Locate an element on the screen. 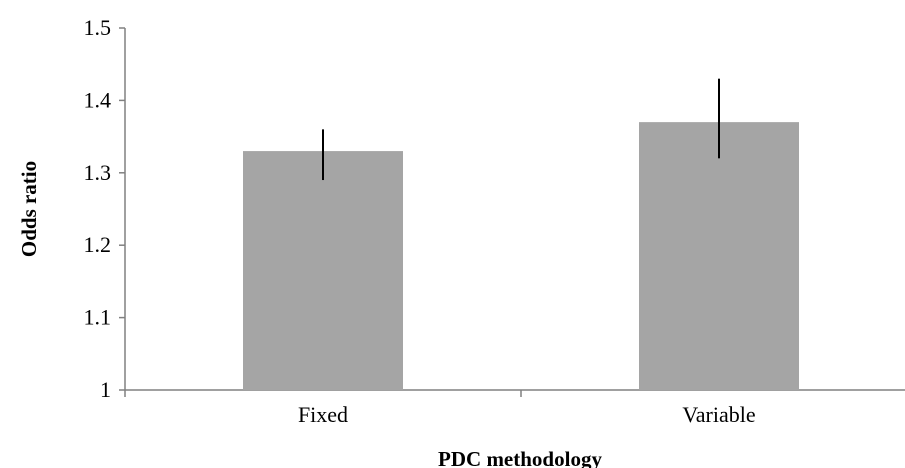 The image size is (905, 468). bar-variable is located at coordinates (719, 256).